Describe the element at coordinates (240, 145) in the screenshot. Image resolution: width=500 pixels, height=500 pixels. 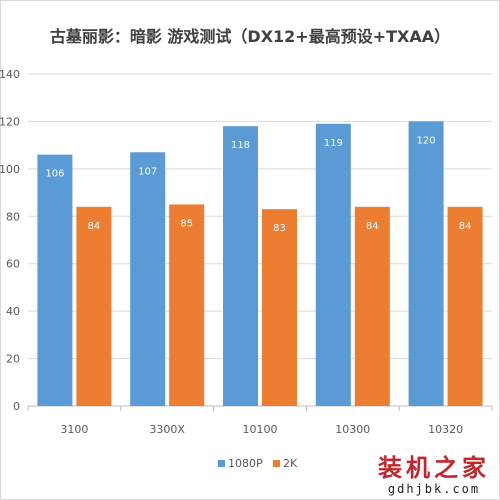
I see `data-label: 118` at that location.